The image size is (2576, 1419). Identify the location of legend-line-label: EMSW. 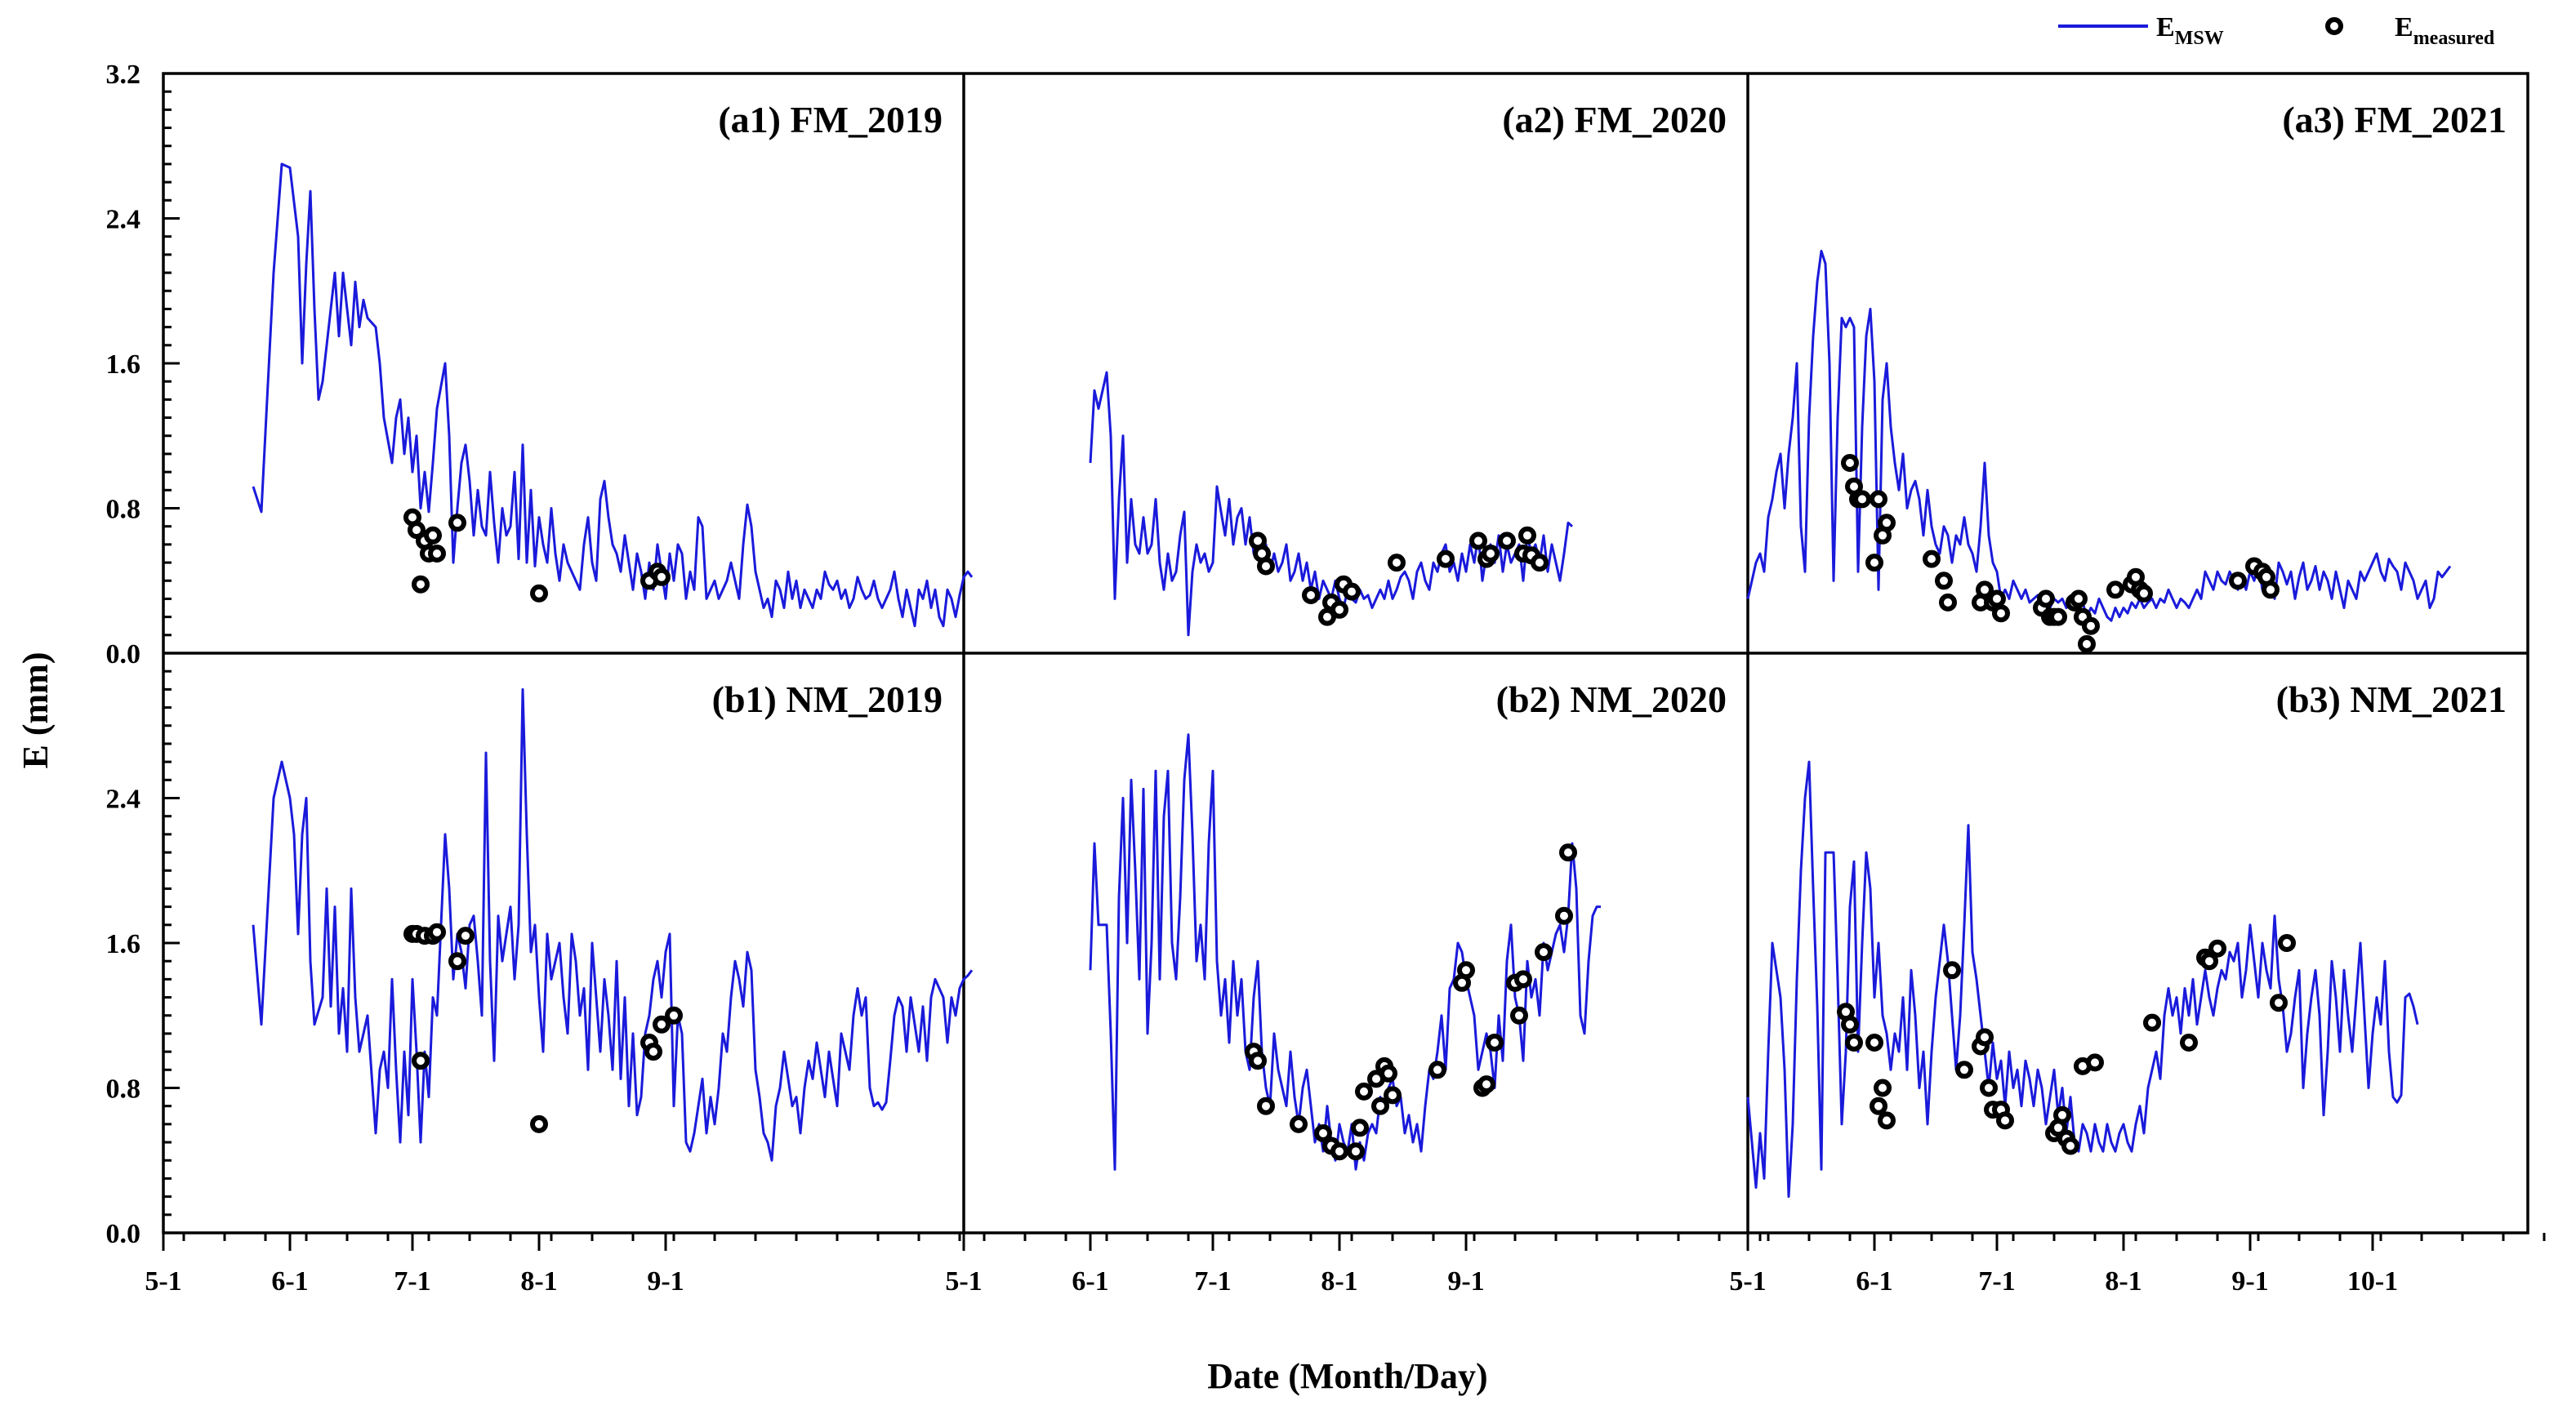
(2190, 30).